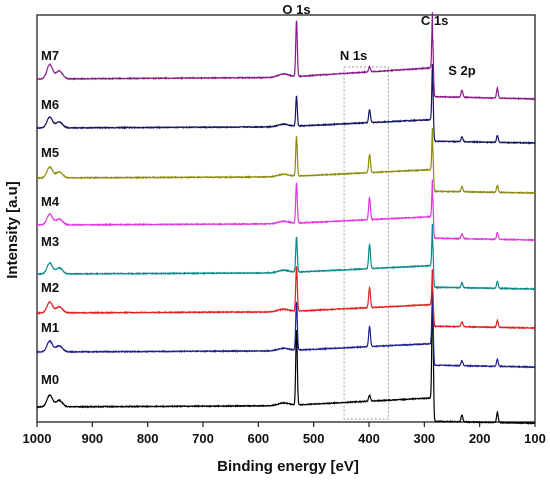 This screenshot has width=550, height=487. I want to click on x-axis-title: Binding energy [eV], so click(288, 466).